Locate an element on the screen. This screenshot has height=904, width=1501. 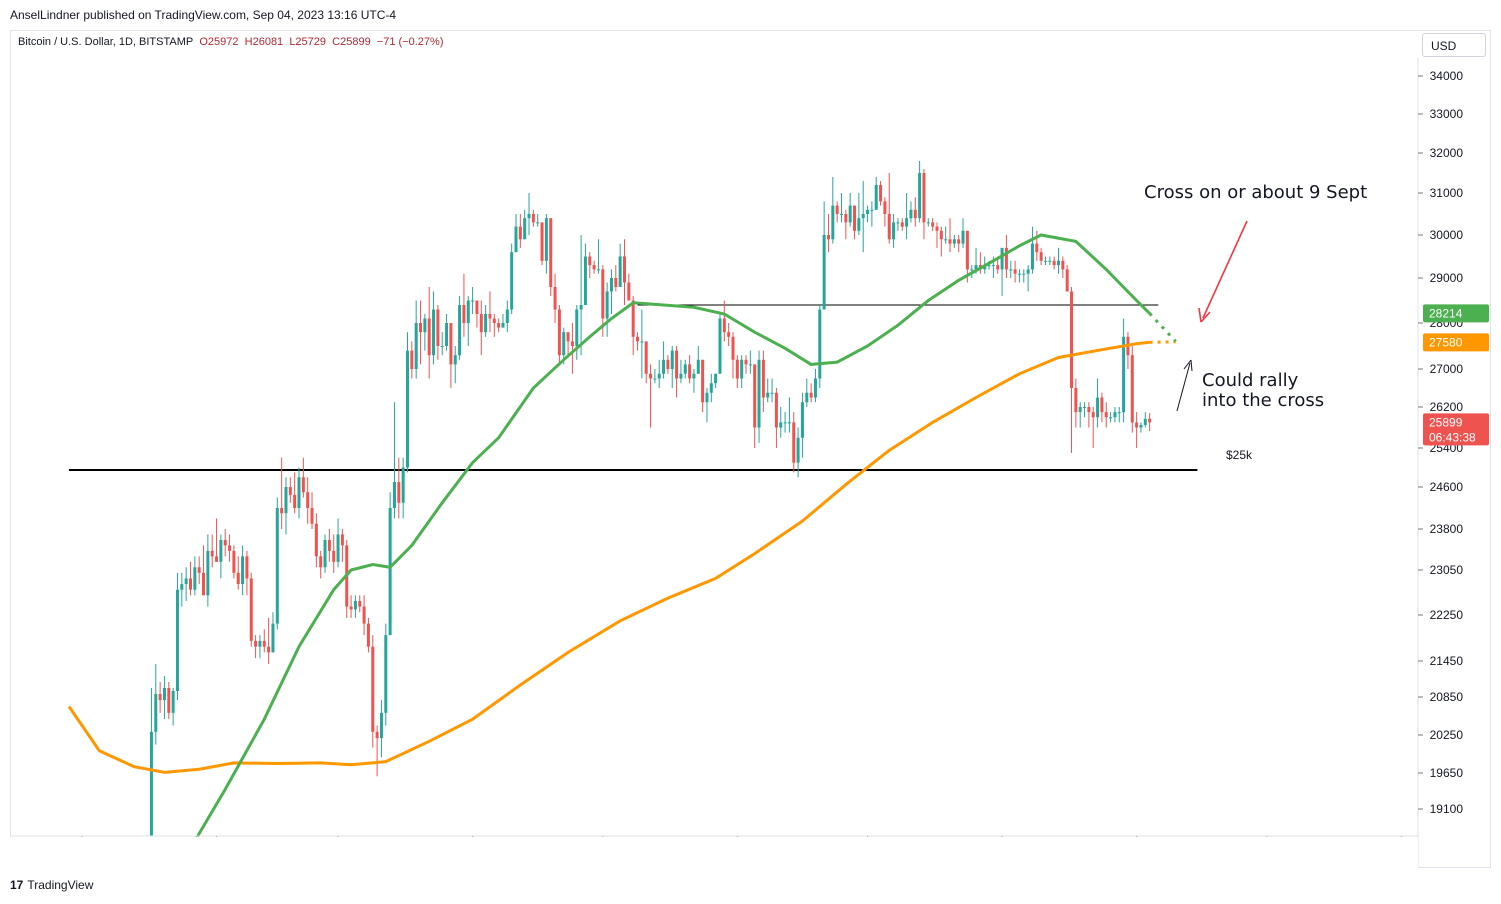
cross-arrow-line is located at coordinates (1225, 269).